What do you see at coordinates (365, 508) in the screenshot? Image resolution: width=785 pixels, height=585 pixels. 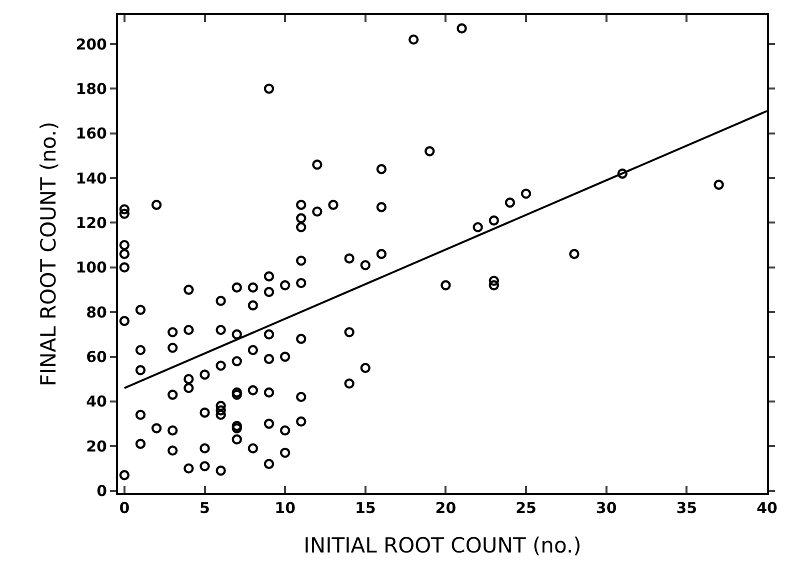 I see `x-tick-label: 15` at bounding box center [365, 508].